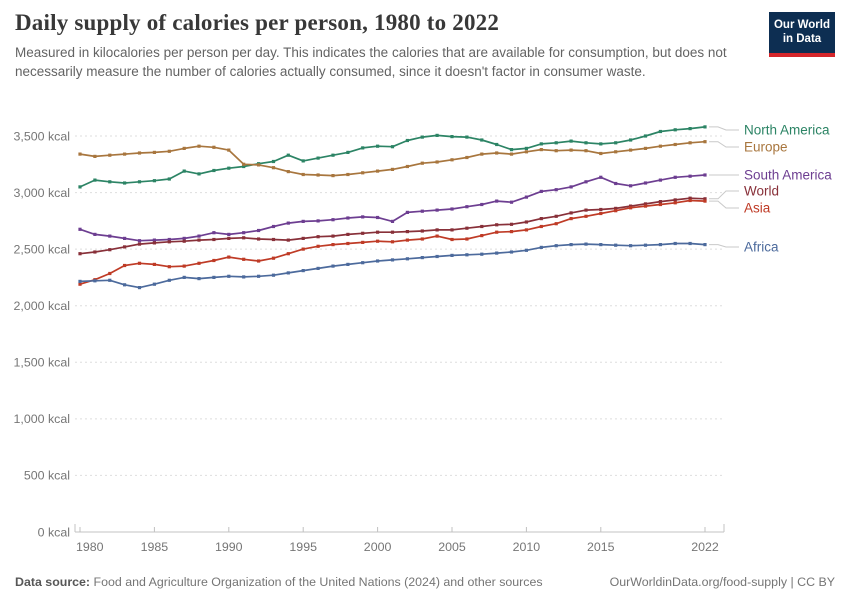 The height and width of the screenshot is (600, 850). What do you see at coordinates (761, 191) in the screenshot?
I see `legend-label-world: World` at bounding box center [761, 191].